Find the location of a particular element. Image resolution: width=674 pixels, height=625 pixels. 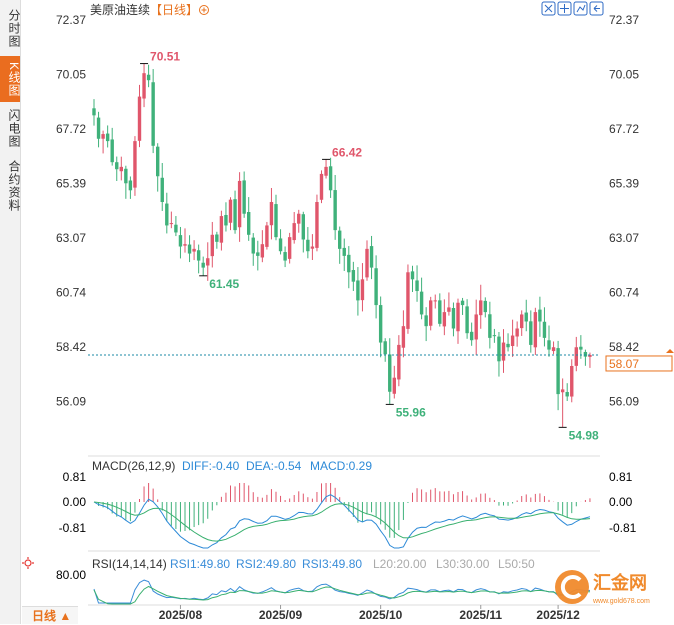

macd-diff-line is located at coordinates (342, 521).